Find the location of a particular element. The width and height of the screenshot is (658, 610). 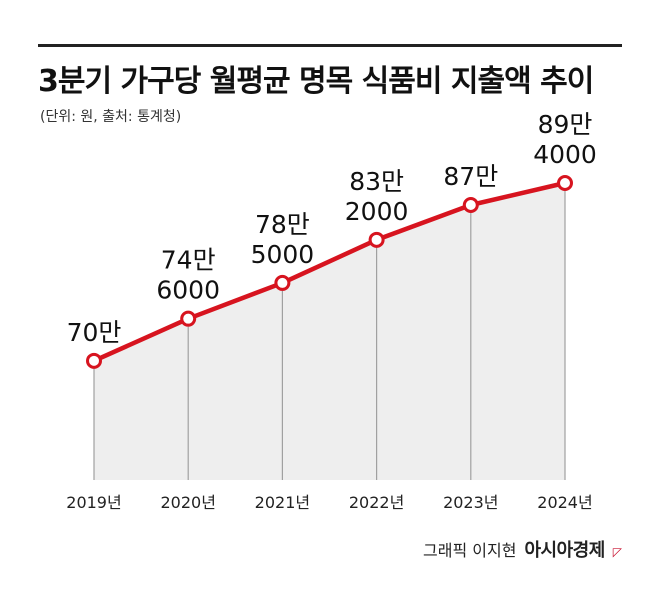

data-label-2021년-2: 5000 is located at coordinates (283, 254).